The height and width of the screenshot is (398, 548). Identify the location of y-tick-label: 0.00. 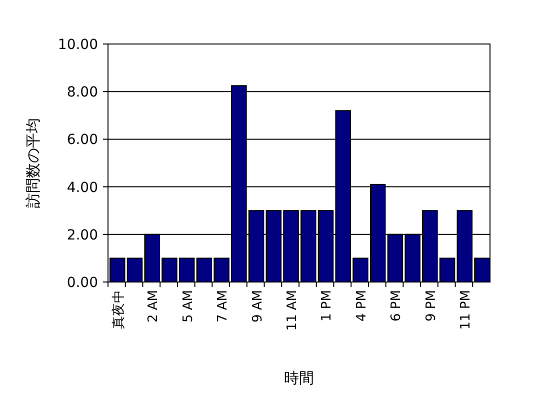
(82, 283).